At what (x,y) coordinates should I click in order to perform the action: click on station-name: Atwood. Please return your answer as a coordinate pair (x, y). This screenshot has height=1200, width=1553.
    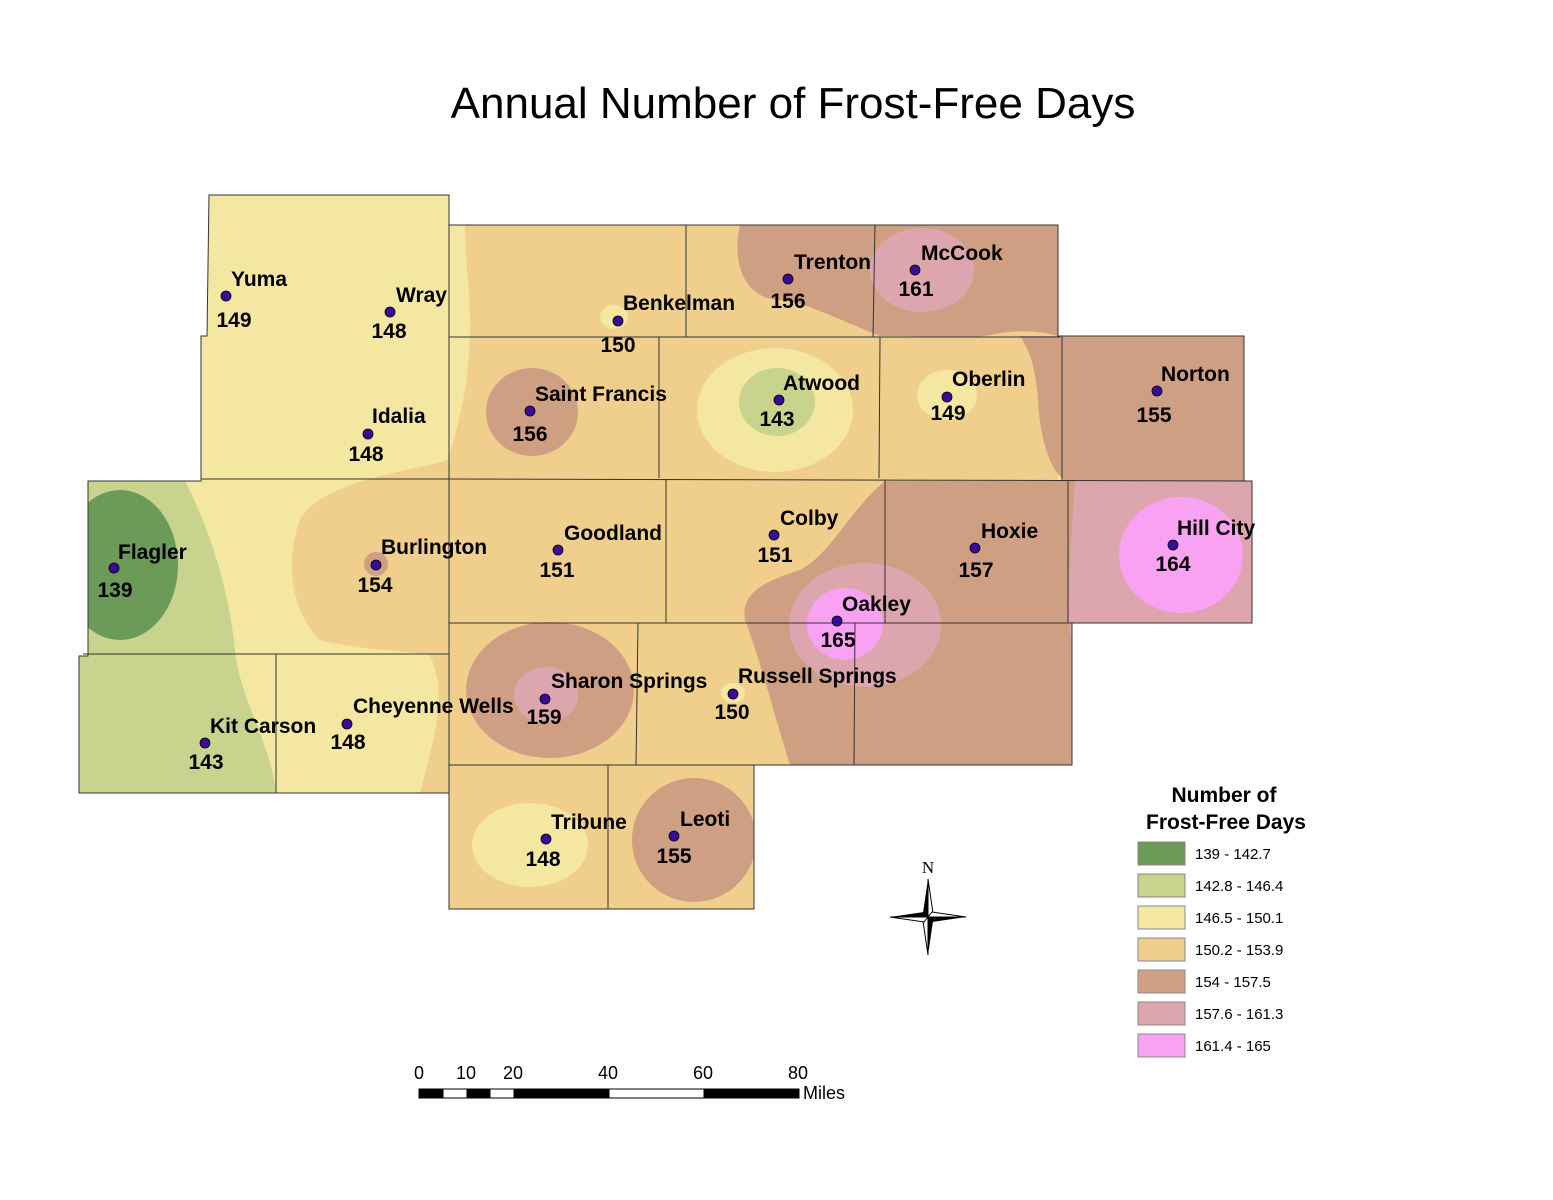
    Looking at the image, I should click on (821, 383).